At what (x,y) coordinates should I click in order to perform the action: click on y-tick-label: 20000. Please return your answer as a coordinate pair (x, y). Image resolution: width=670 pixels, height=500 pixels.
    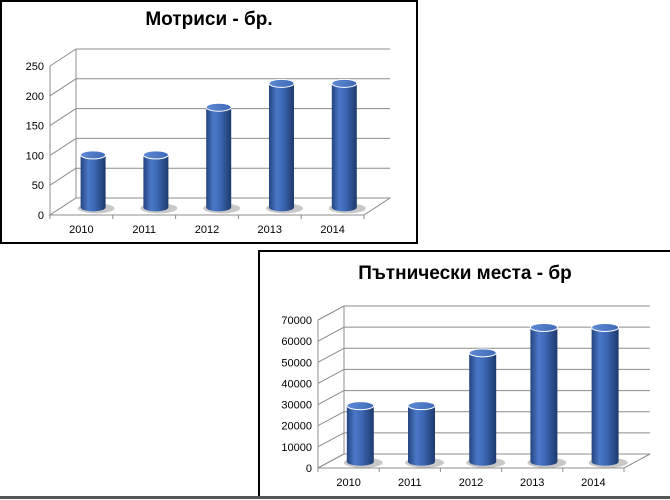
    Looking at the image, I should click on (296, 427).